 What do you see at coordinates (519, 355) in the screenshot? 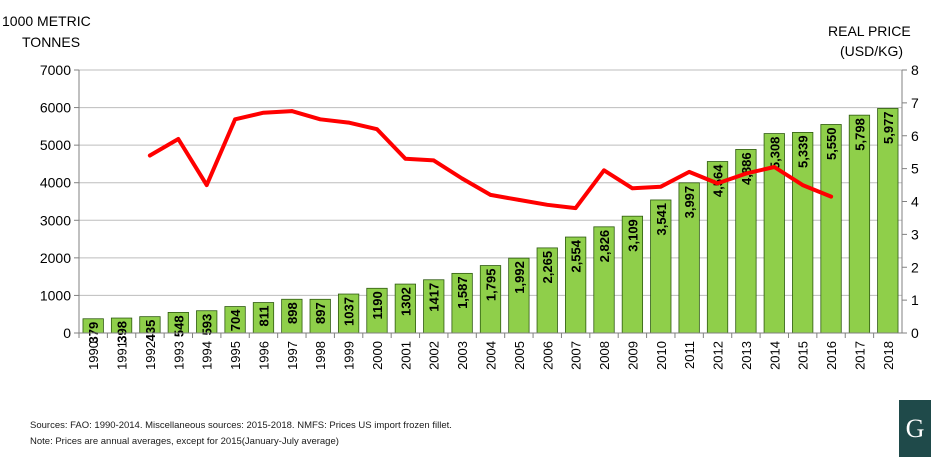
I see `x-tick-label-2005: 2005` at bounding box center [519, 355].